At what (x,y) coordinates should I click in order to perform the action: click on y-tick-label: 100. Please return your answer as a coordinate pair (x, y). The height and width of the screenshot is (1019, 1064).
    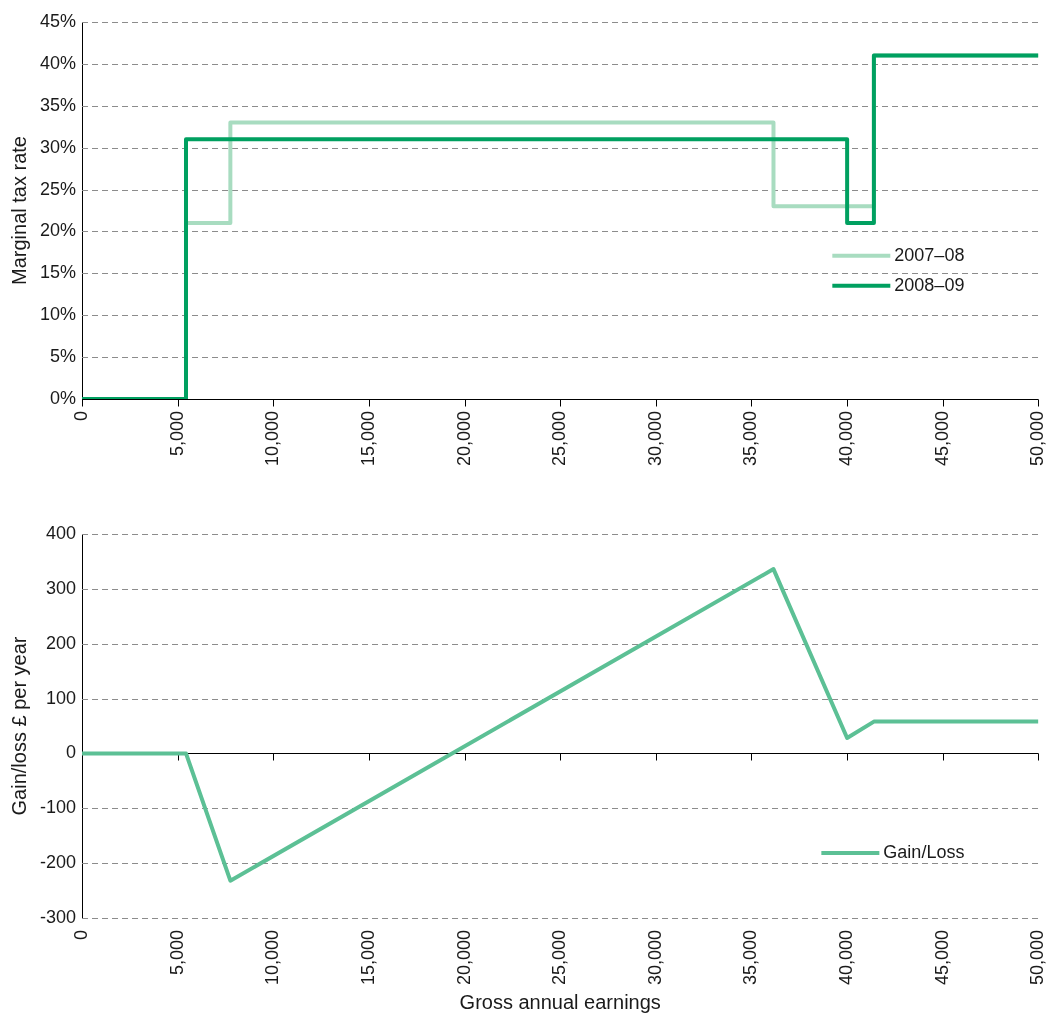
    Looking at the image, I should click on (61, 697).